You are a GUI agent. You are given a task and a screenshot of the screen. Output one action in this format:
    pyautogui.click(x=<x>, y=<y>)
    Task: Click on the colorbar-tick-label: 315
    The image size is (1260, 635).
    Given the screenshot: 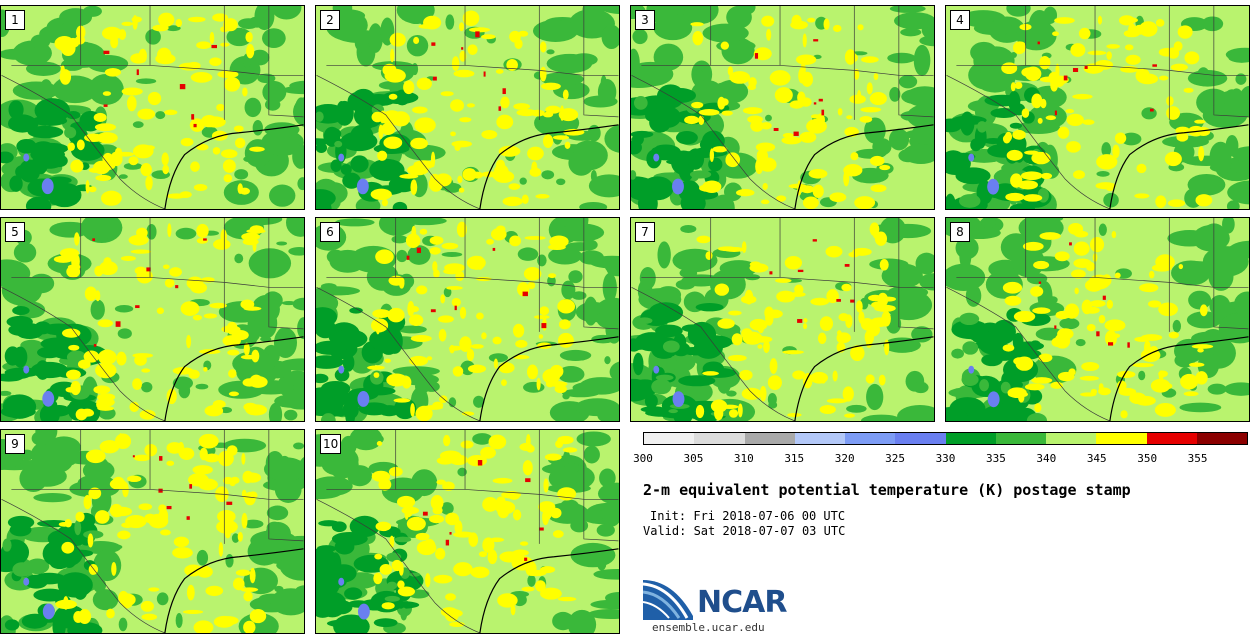 What is the action you would take?
    pyautogui.click(x=794, y=458)
    